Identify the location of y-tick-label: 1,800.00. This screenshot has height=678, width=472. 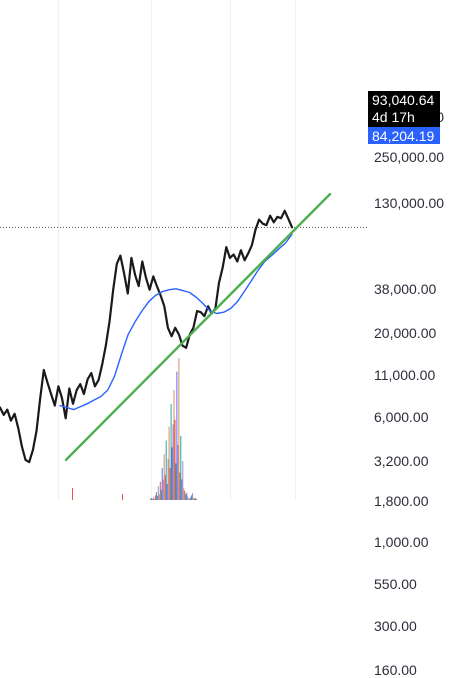
(401, 501).